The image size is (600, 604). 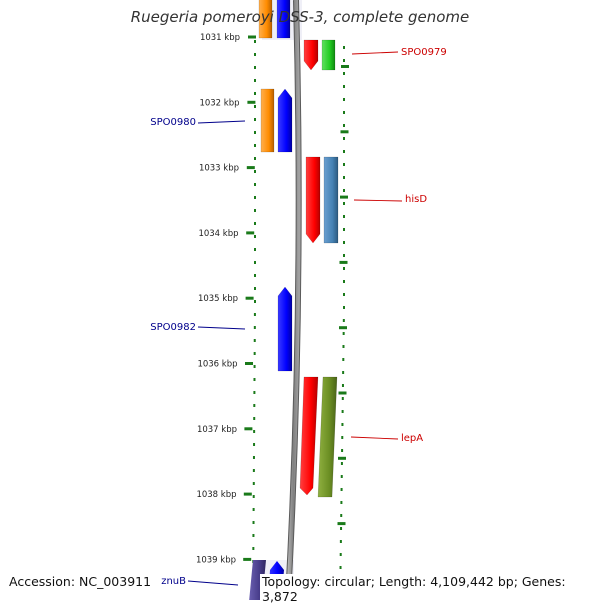 What do you see at coordinates (219, 169) in the screenshot?
I see `tick-label: 1033 kbp` at bounding box center [219, 169].